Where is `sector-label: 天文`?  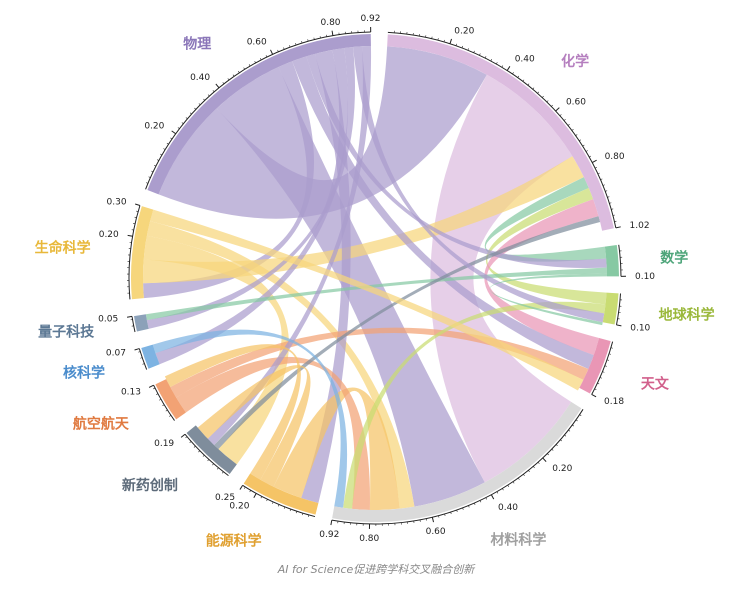
sector-label: 天文 is located at coordinates (655, 383).